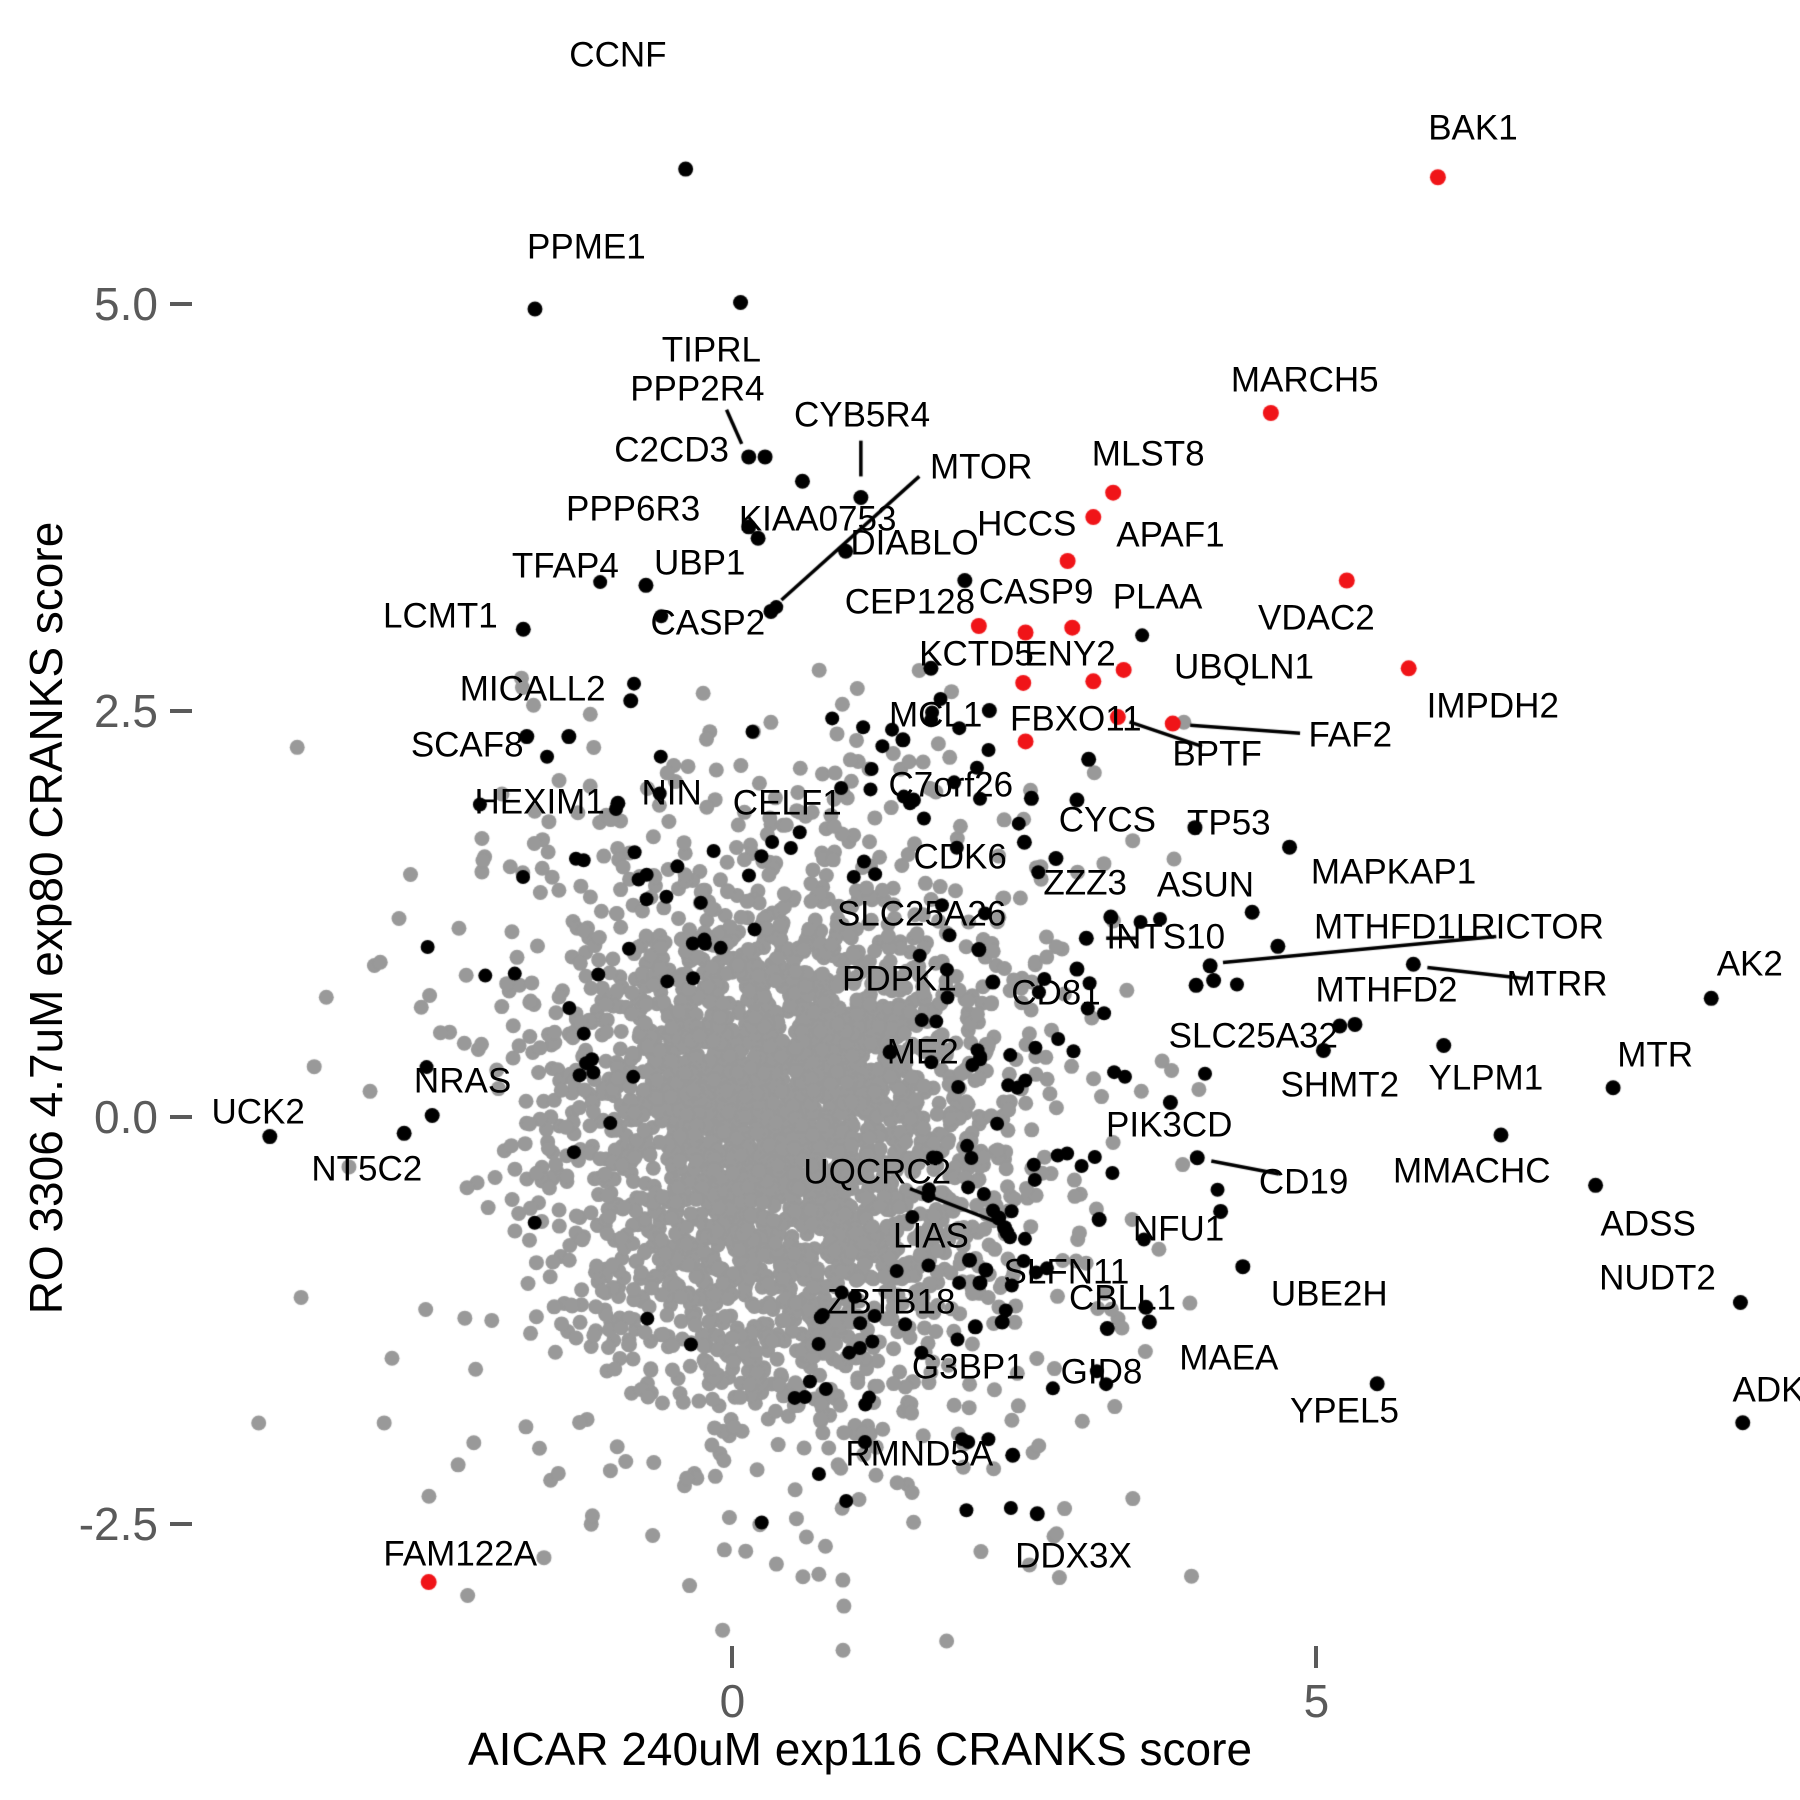  Describe the element at coordinates (860, 1749) in the screenshot. I see `x-axis-title: AICAR 240uM exp116 CRANKS score` at that location.